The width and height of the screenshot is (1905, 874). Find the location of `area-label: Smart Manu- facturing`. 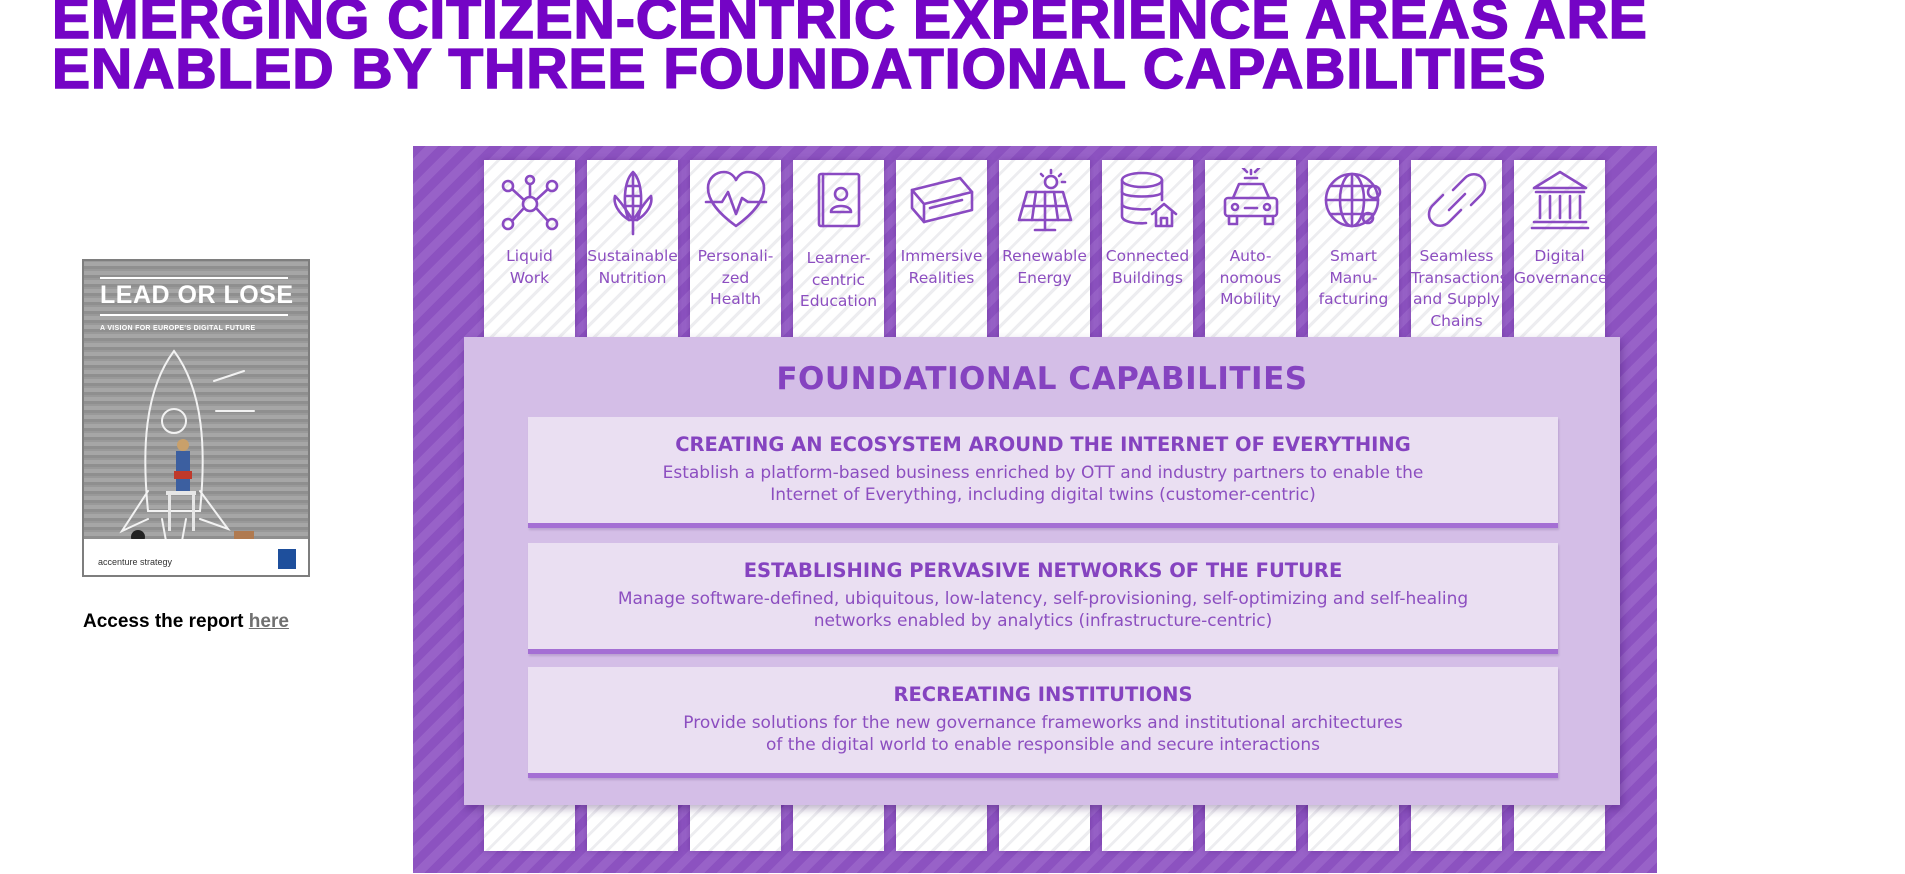

area-label: Smart Manu- facturing is located at coordinates (1353, 277).